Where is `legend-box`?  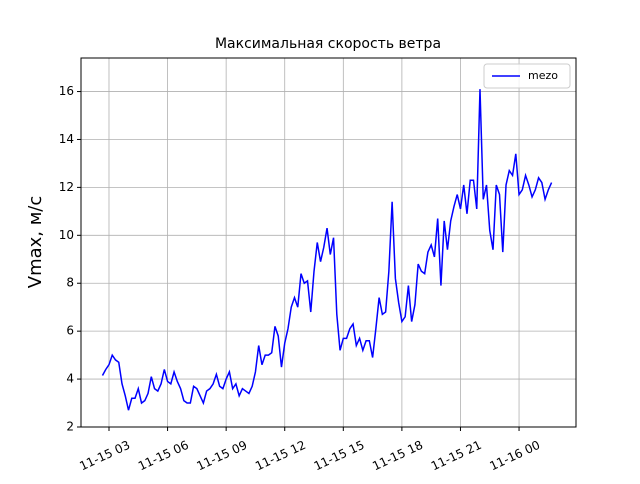
legend-box is located at coordinates (527, 76).